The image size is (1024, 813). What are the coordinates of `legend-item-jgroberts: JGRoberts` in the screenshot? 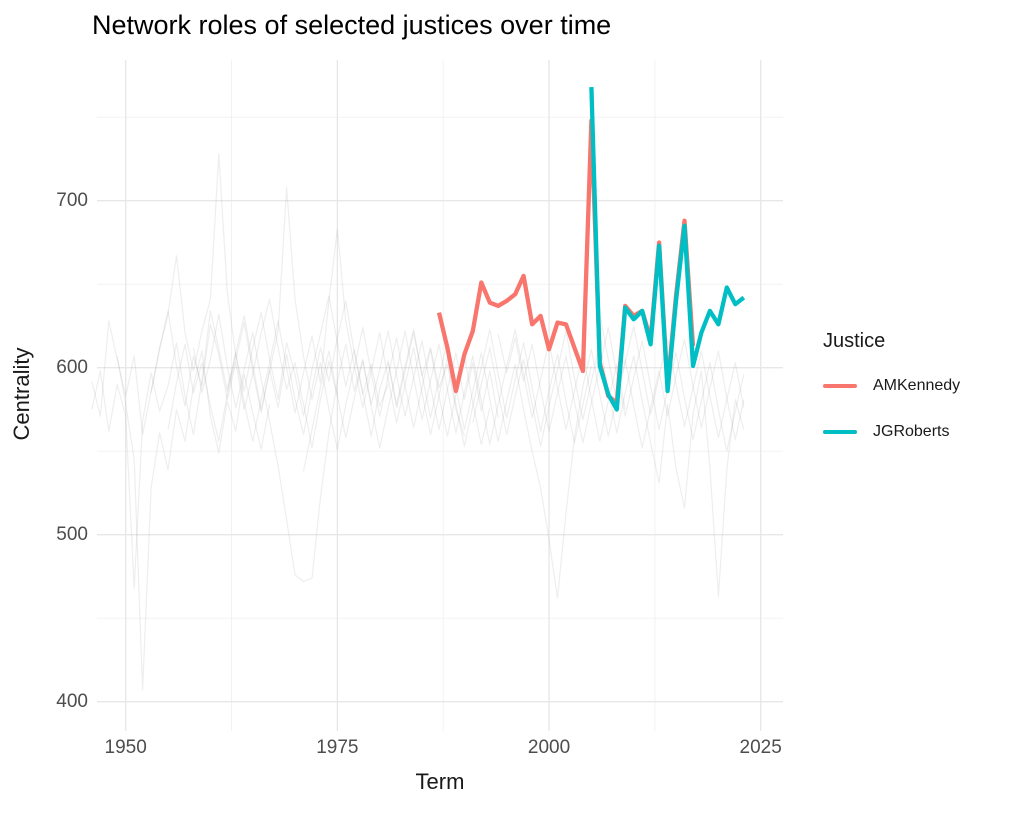 It's located at (920, 432).